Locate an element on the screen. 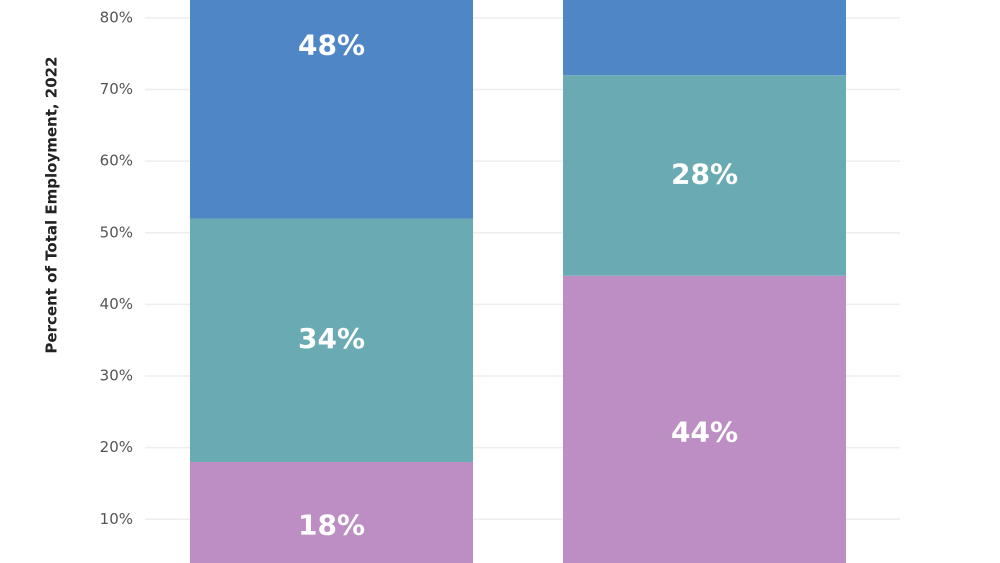  y-tick-label: 10% is located at coordinates (116, 519).